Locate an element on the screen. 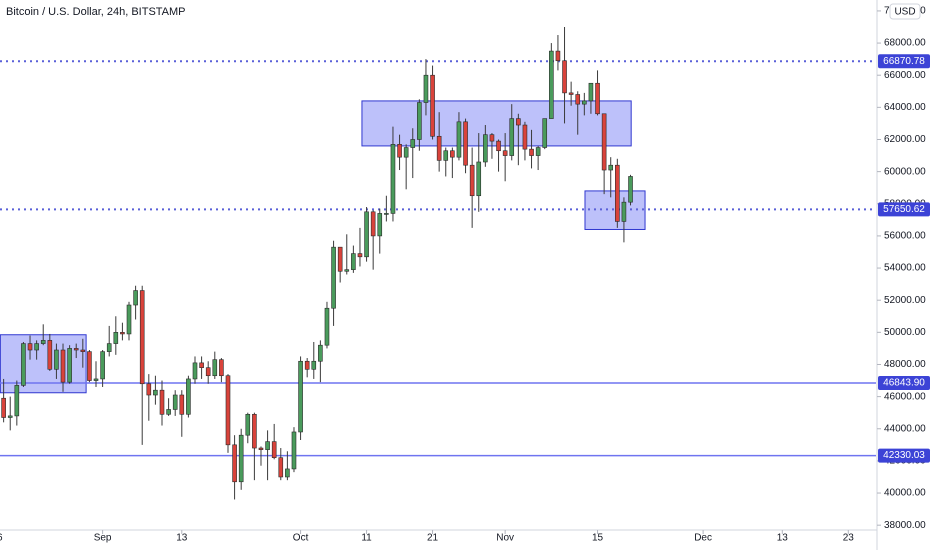  level-price-label: 66870.78 is located at coordinates (904, 61).